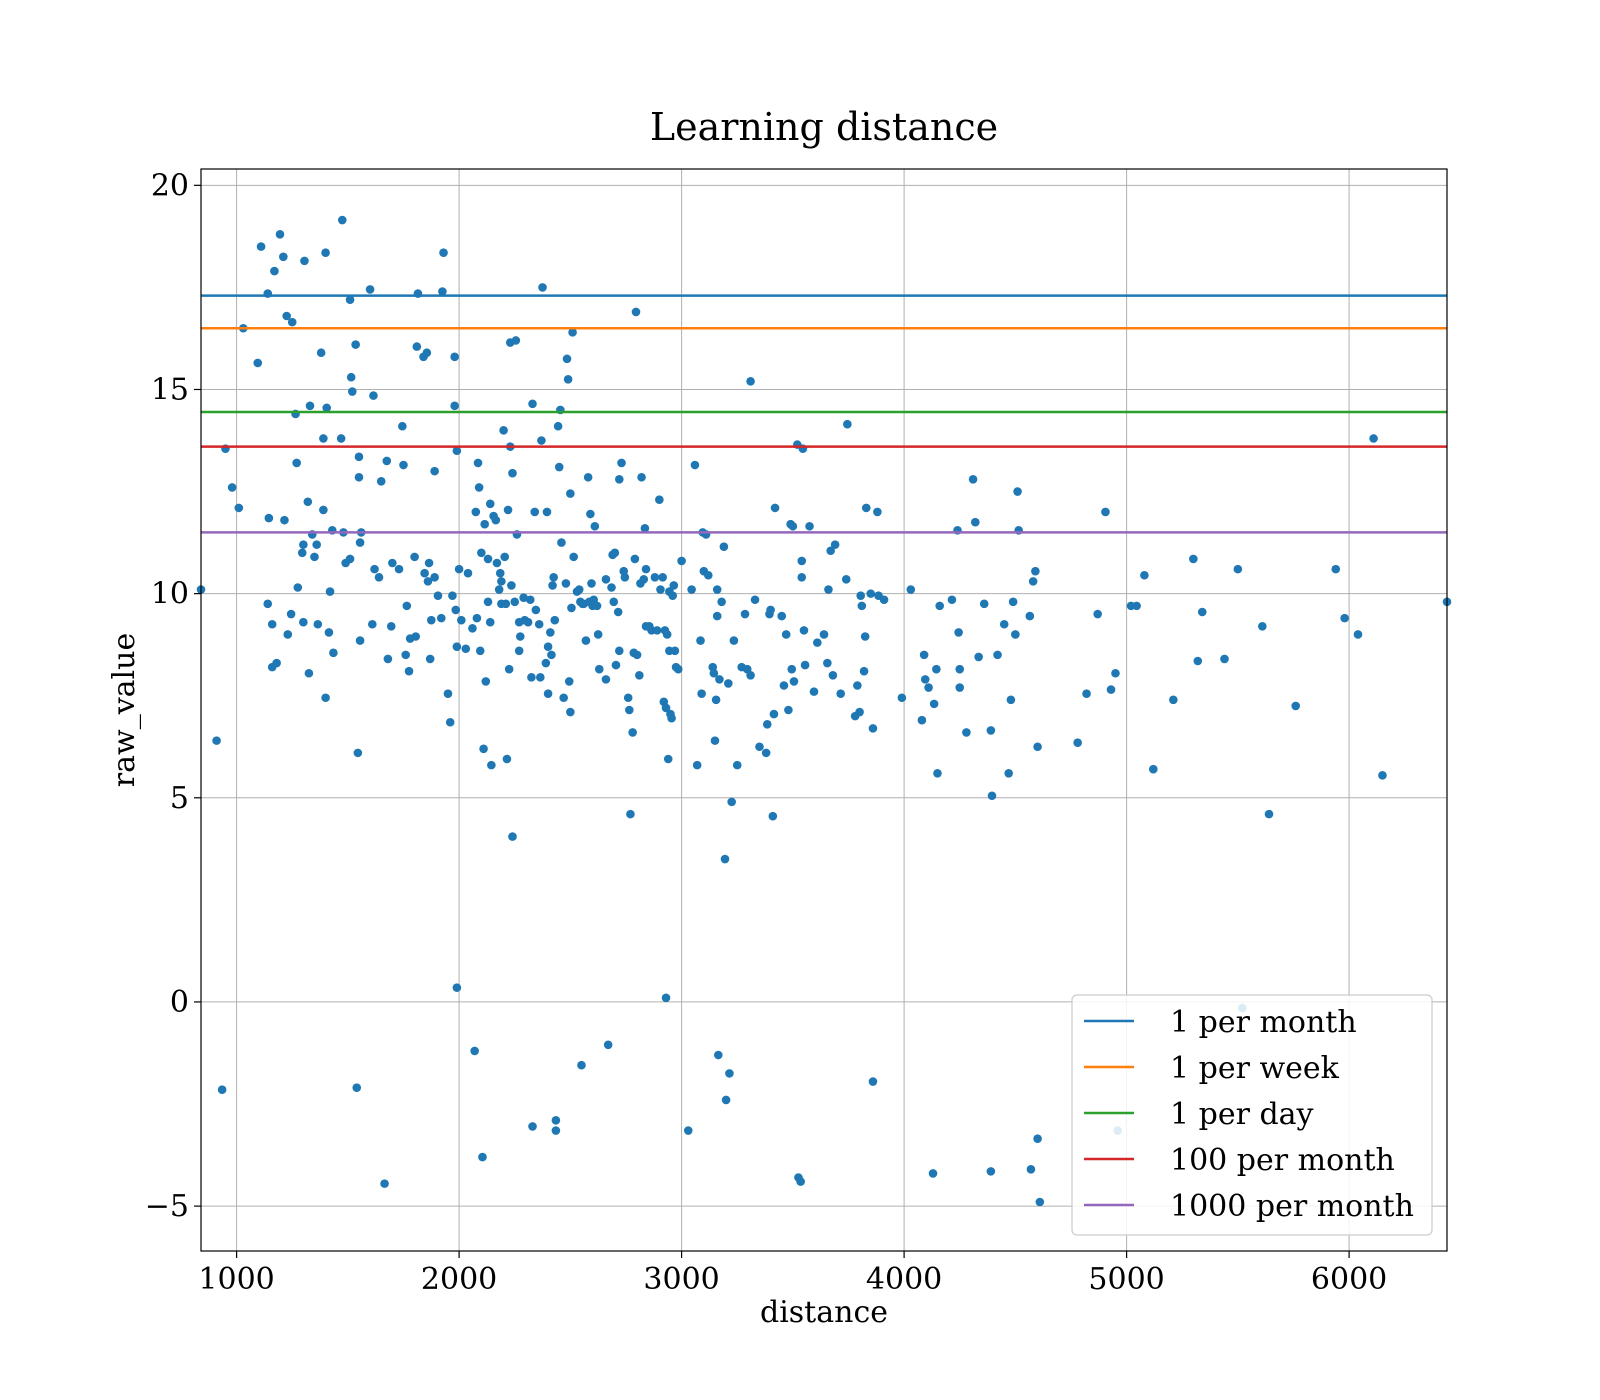 This screenshot has height=1400, width=1600. I want to click on chart-title: Learning distance, so click(824, 127).